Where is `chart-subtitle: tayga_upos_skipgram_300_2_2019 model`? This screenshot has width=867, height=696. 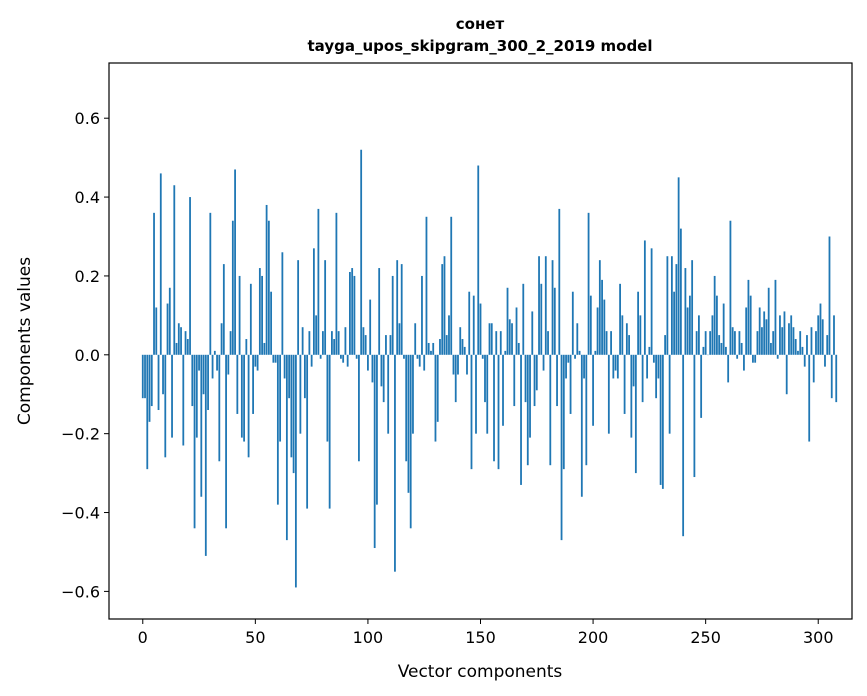
chart-subtitle: tayga_upos_skipgram_300_2_2019 model is located at coordinates (480, 46).